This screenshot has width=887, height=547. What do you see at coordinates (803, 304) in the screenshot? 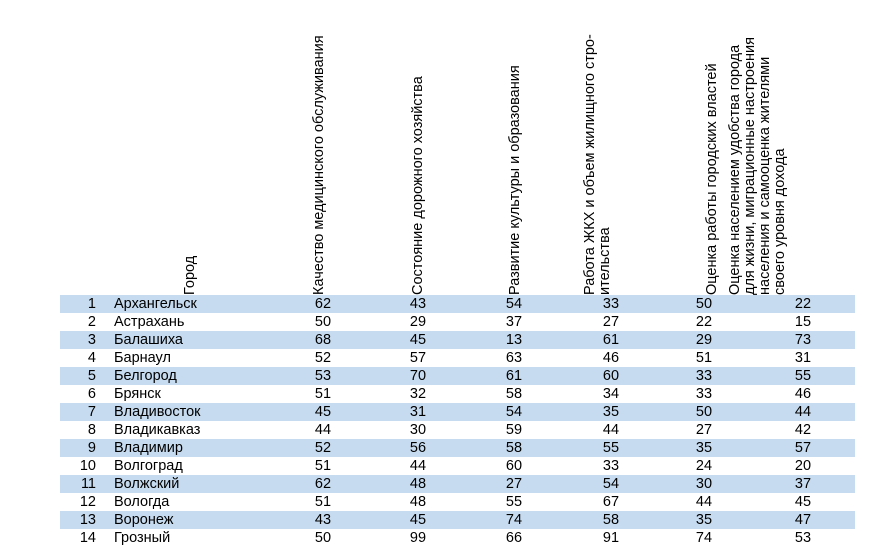
I see `convenience-value: 22` at bounding box center [803, 304].